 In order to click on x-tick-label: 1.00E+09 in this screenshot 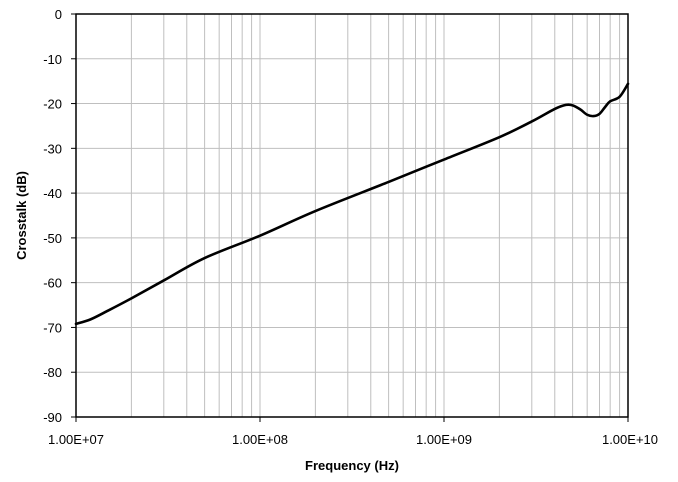, I will do `click(444, 439)`.